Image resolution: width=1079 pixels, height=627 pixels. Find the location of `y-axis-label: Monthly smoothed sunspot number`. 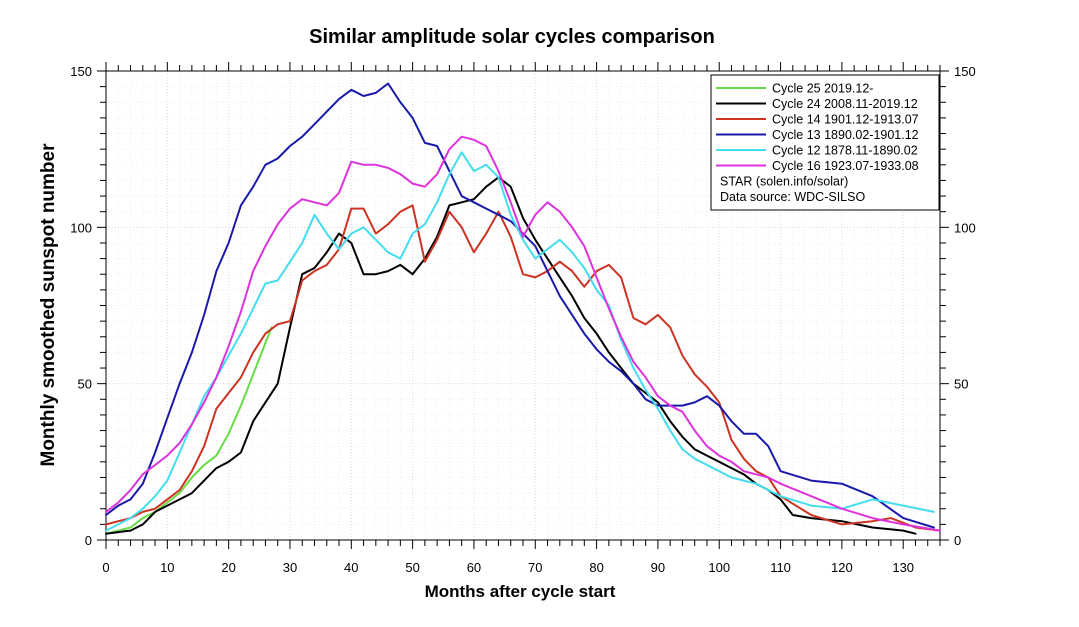

y-axis-label: Monthly smoothed sunspot number is located at coordinates (48, 305).